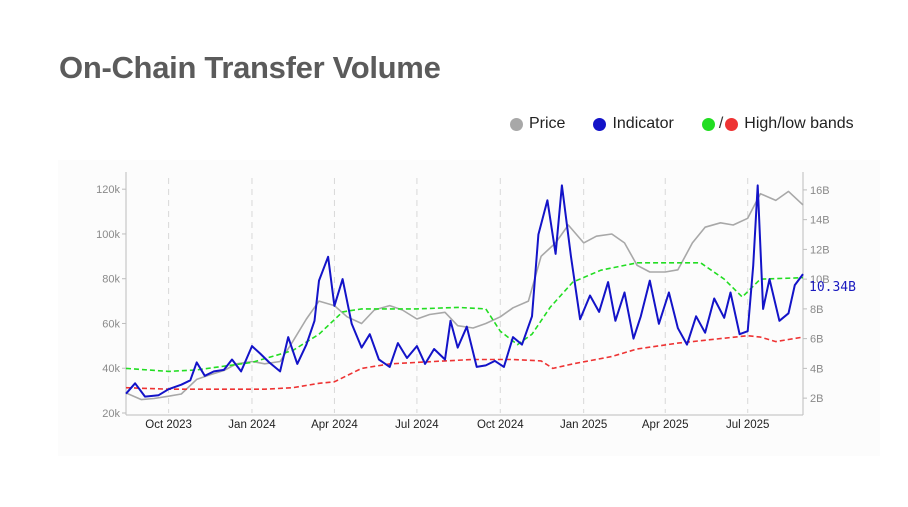 Image resolution: width=908 pixels, height=507 pixels. I want to click on legend-item-indicator: Indicator, so click(633, 124).